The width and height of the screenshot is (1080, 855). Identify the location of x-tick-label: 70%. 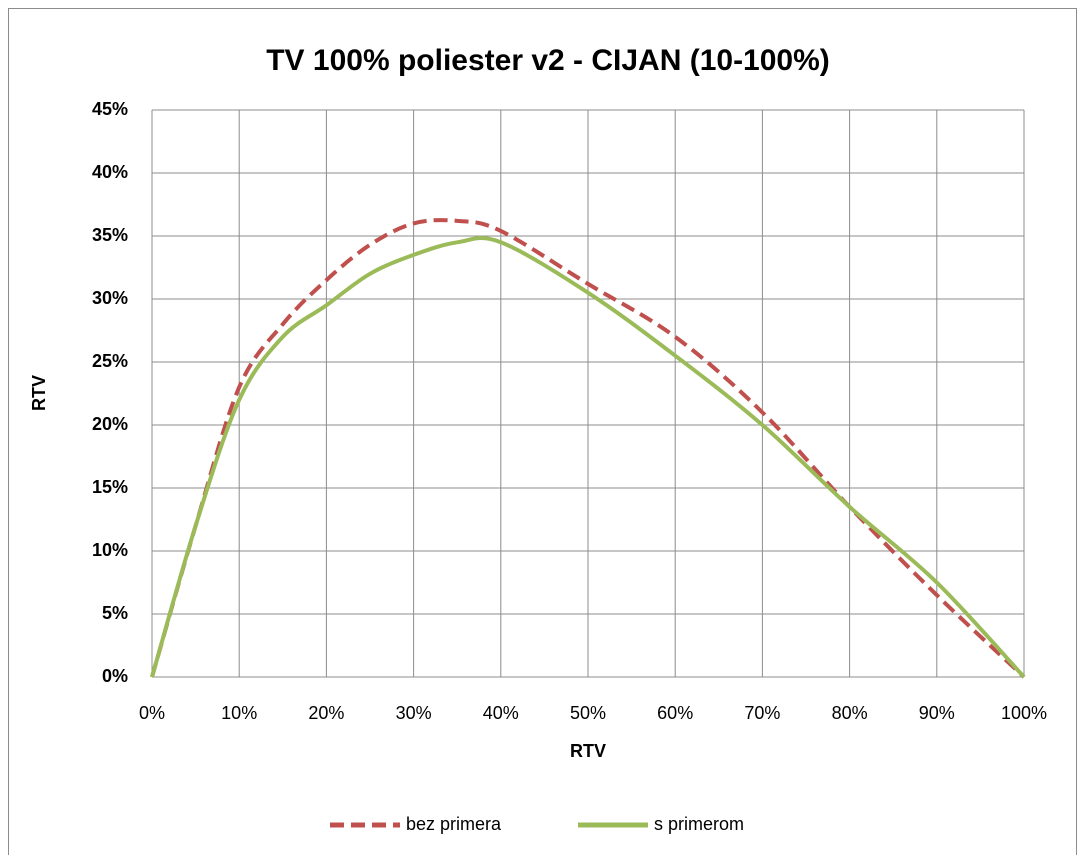
(762, 713).